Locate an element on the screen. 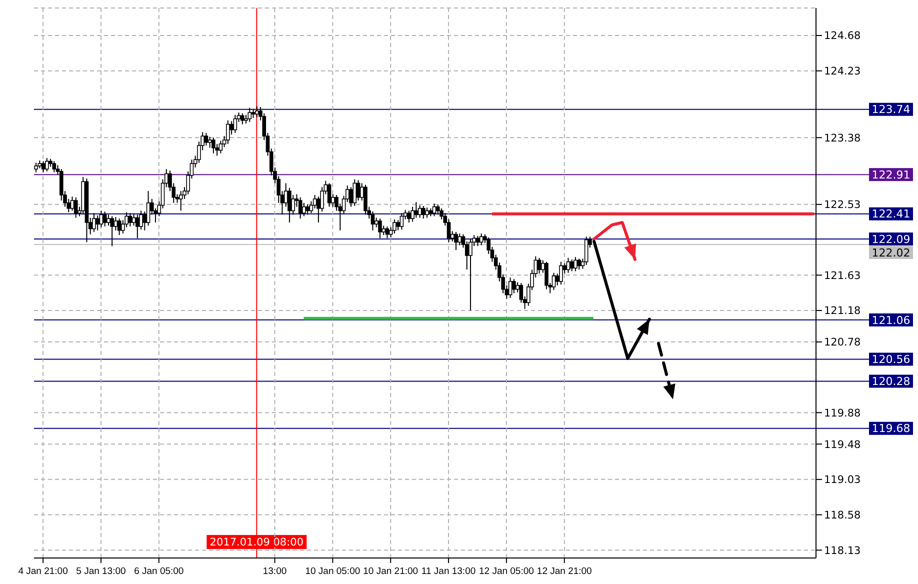 The height and width of the screenshot is (584, 918). y-tick-label: 119.48 is located at coordinates (842, 444).